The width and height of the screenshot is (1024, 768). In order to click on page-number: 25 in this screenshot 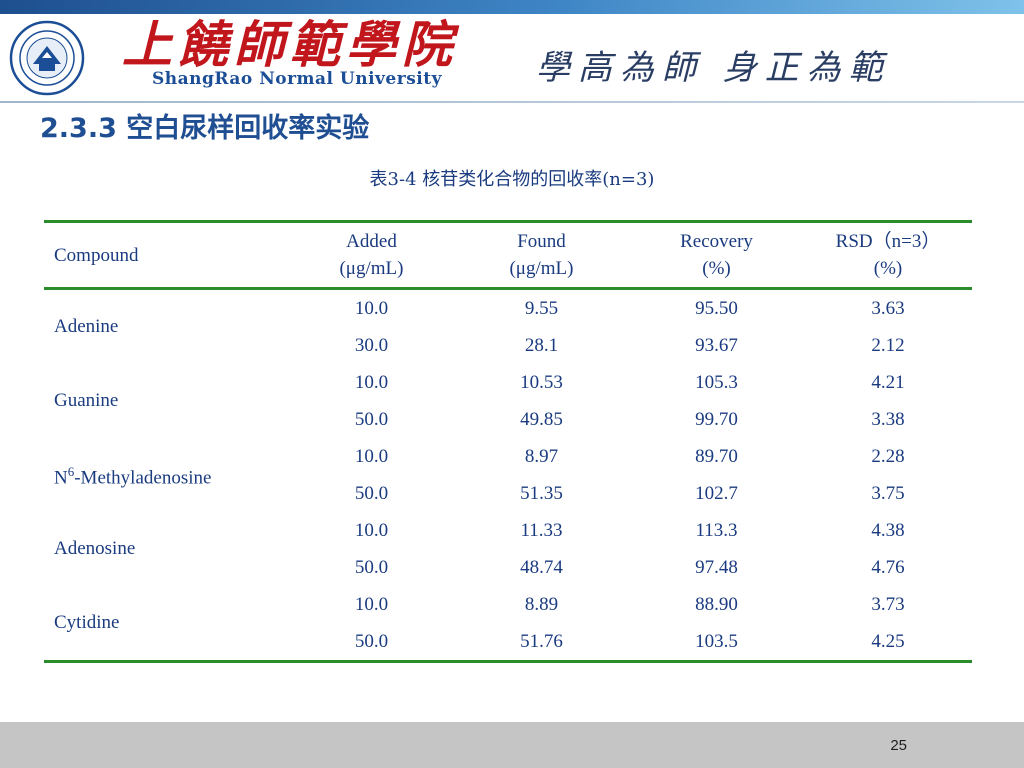, I will do `click(898, 745)`.